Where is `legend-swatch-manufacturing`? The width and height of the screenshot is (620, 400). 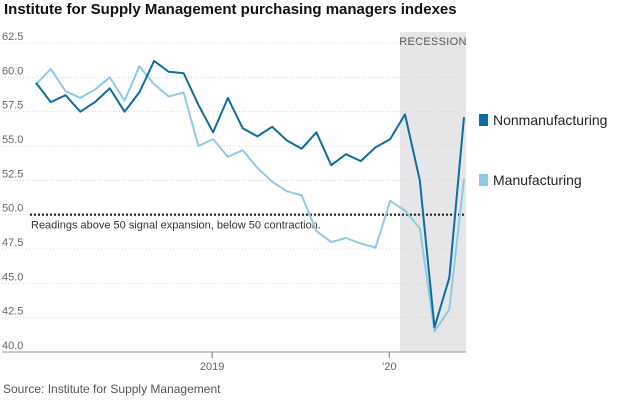 legend-swatch-manufacturing is located at coordinates (483, 180).